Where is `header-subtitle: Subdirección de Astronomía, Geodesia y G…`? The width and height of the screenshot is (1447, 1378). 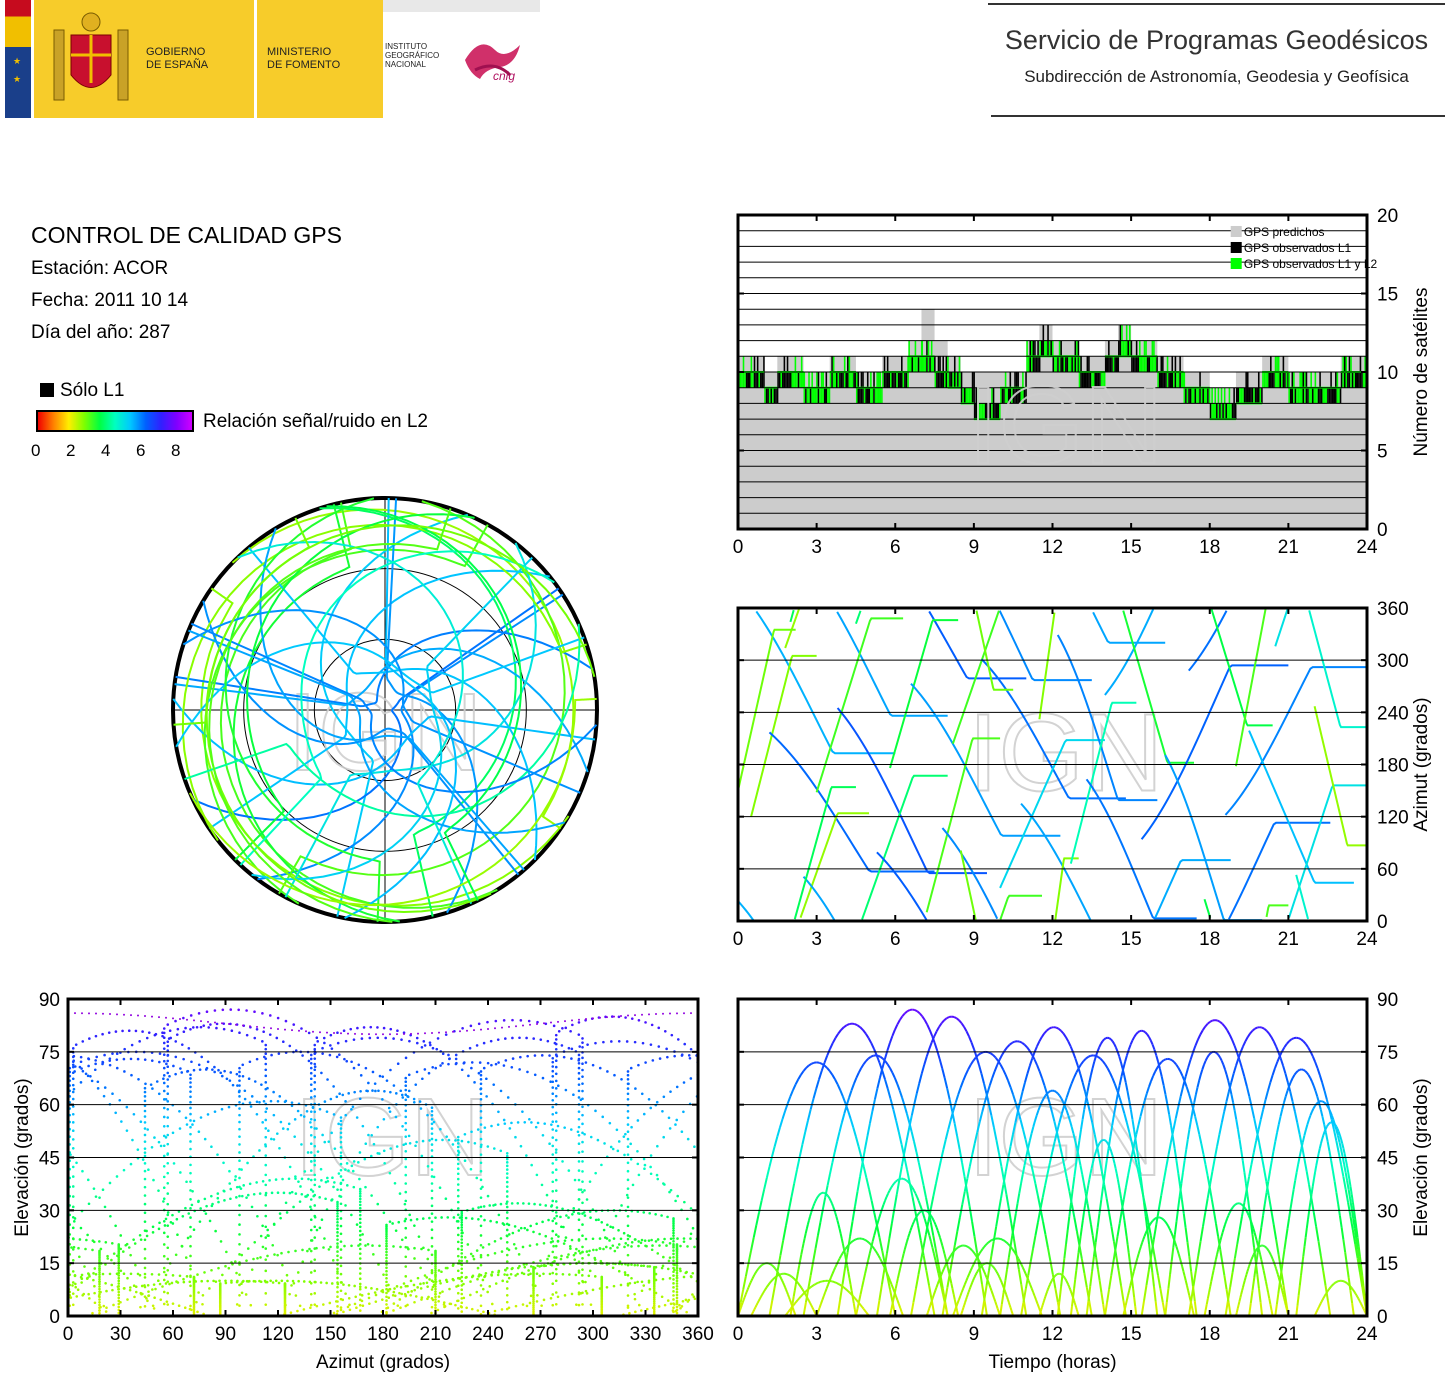
header-subtitle: Subdirección de Astronomía, Geodesia y G… is located at coordinates (1216, 76).